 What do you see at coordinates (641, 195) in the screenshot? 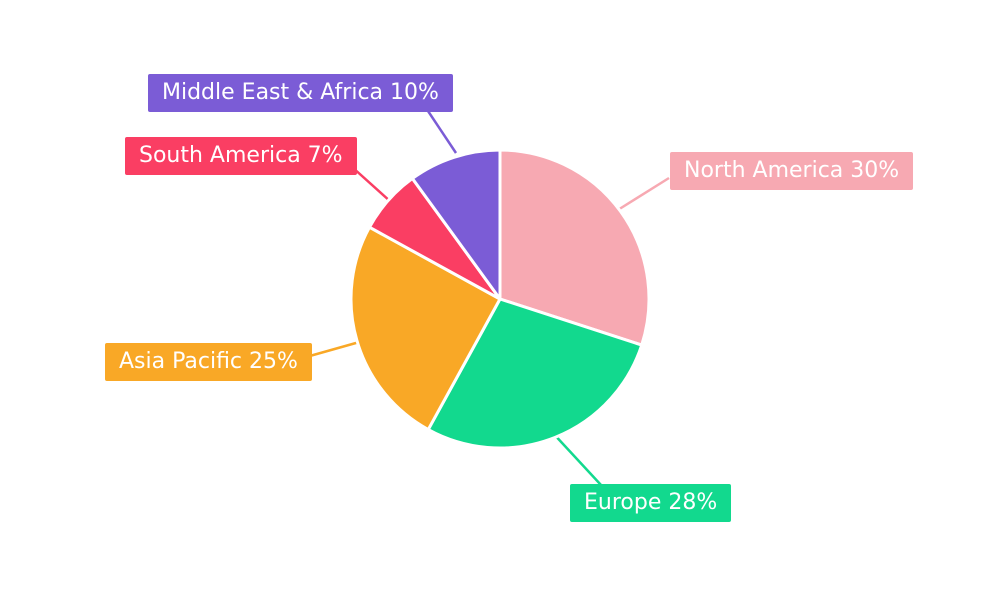
I see `leader-line-north-america` at bounding box center [641, 195].